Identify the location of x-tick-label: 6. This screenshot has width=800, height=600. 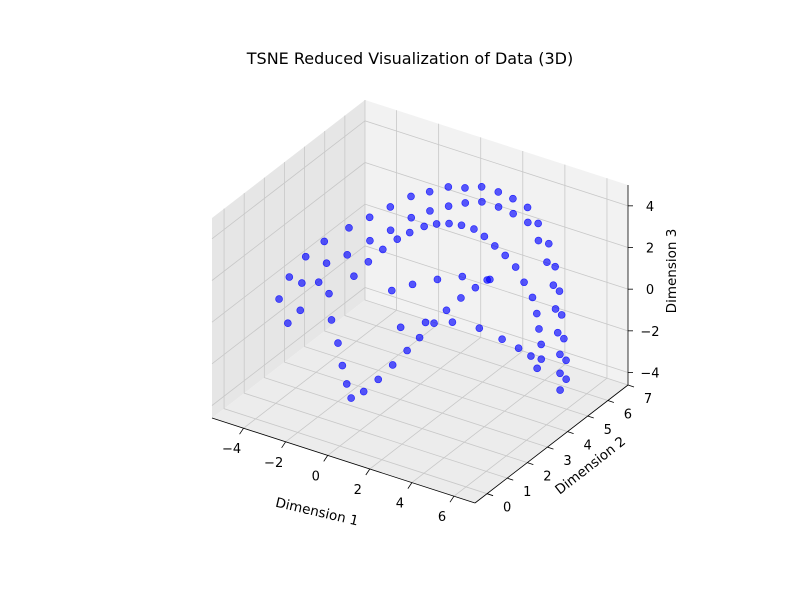
(442, 517).